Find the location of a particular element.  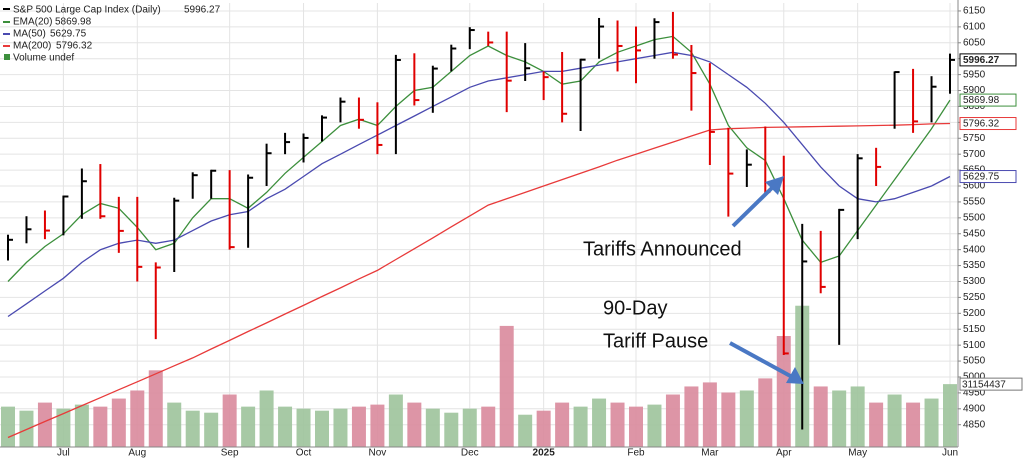

arrow is located at coordinates (754, 205).